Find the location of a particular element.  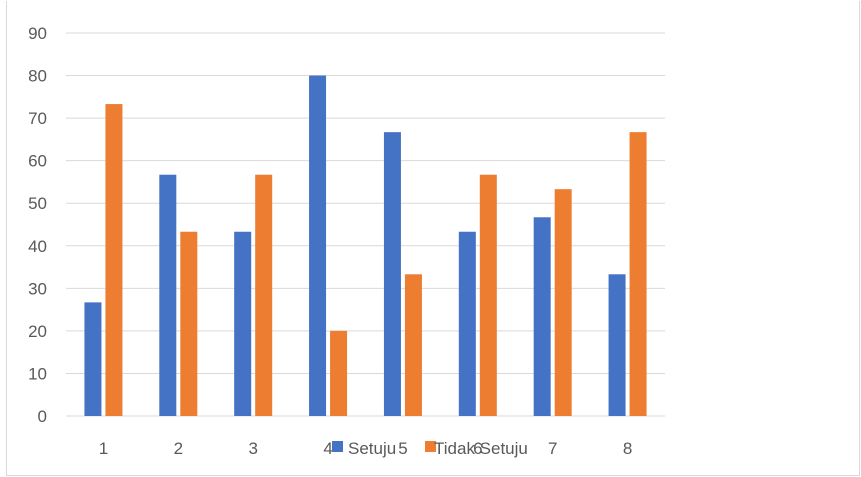

y-tick-label: 50 is located at coordinates (37, 203).